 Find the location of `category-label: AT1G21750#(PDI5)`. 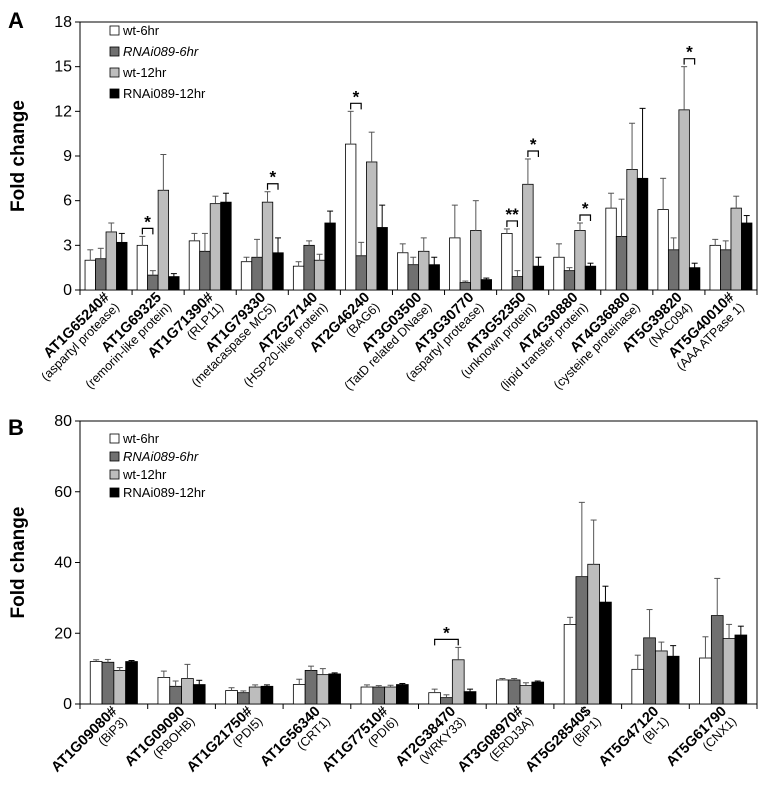

category-label: AT1G21750#(PDI5) is located at coordinates (224, 740).